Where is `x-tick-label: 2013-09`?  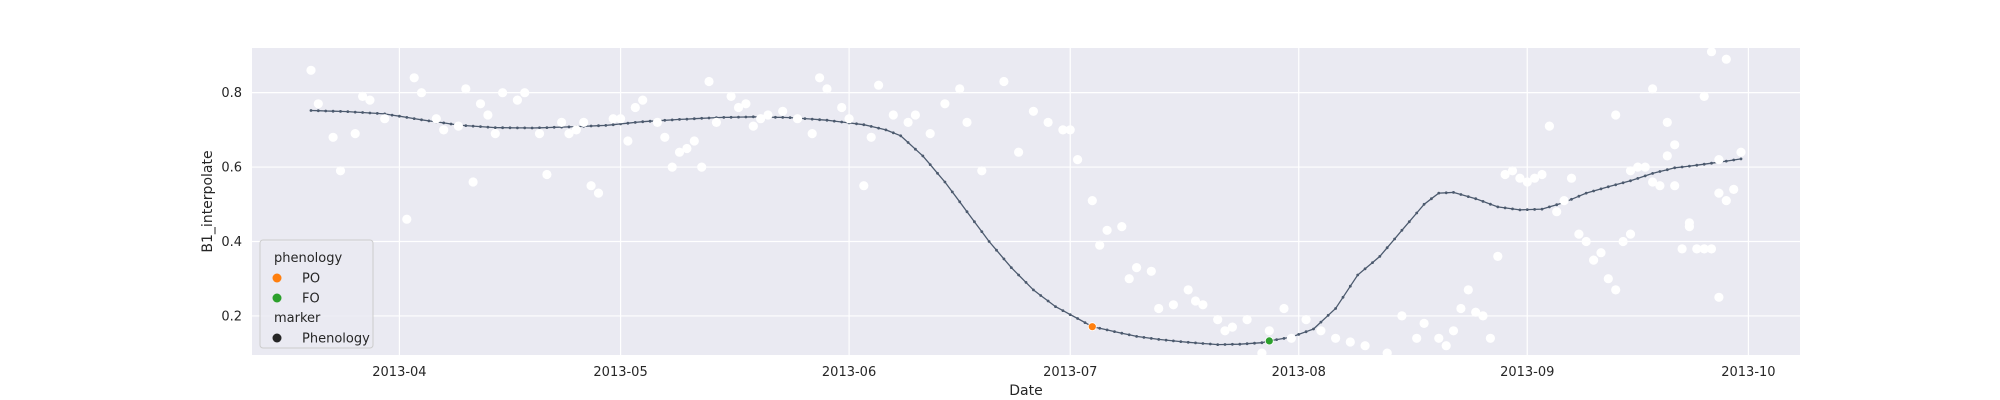
x-tick-label: 2013-09 is located at coordinates (1527, 372).